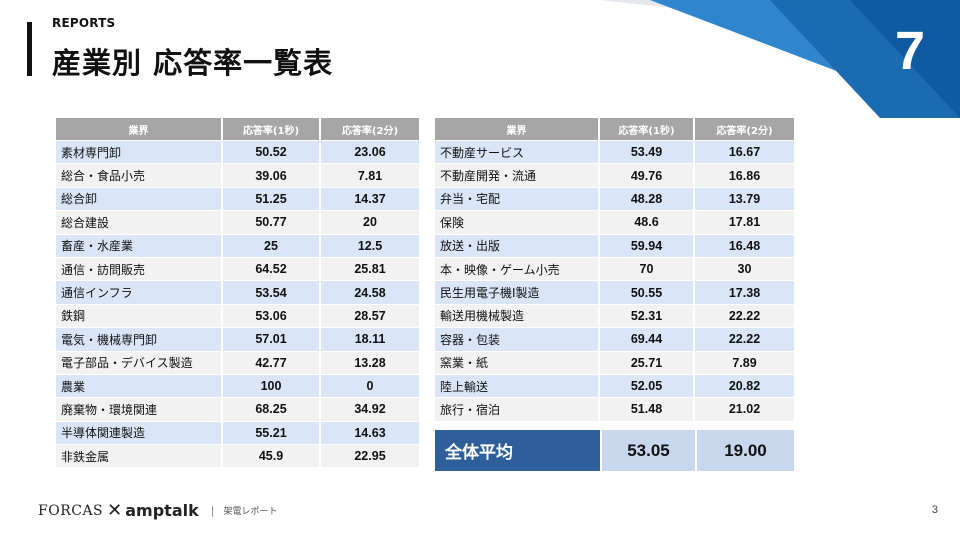  I want to click on table-row: 農業 100 0, so click(237, 386).